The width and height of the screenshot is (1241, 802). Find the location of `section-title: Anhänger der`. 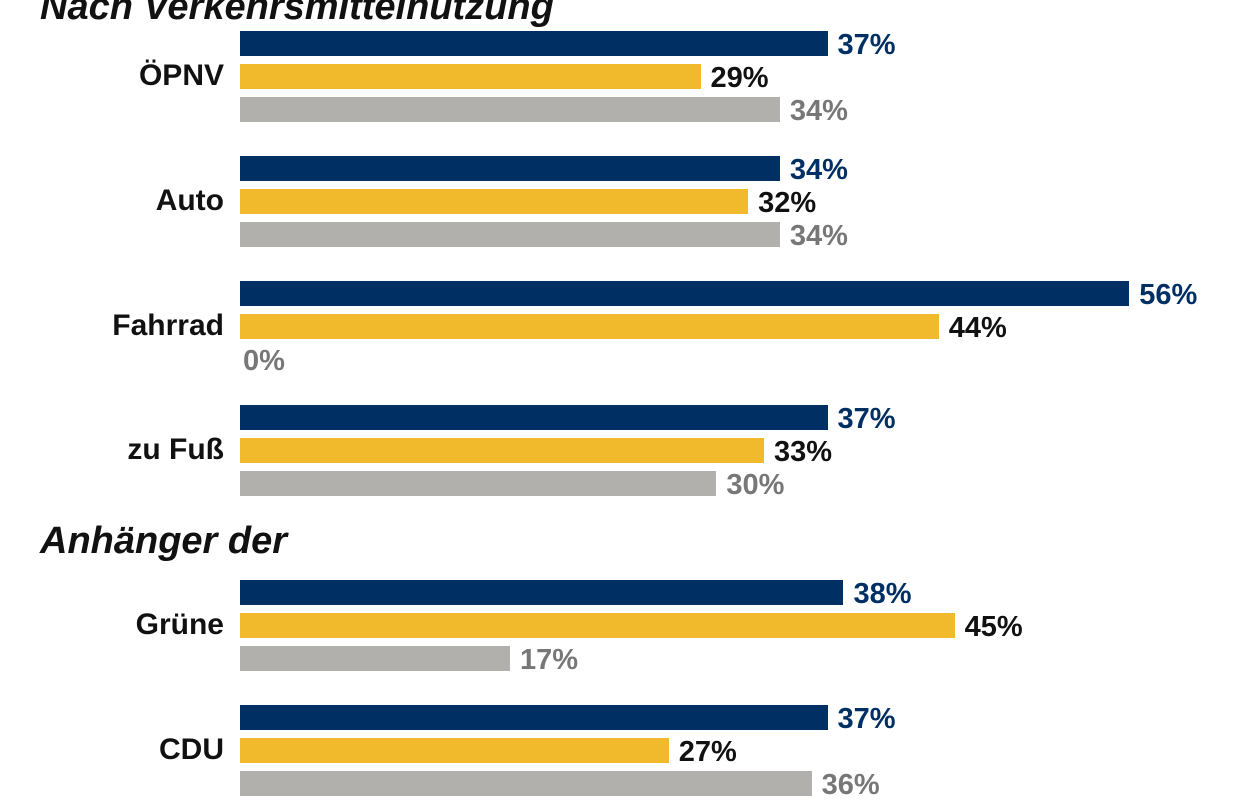

section-title: Anhänger der is located at coordinates (164, 541).